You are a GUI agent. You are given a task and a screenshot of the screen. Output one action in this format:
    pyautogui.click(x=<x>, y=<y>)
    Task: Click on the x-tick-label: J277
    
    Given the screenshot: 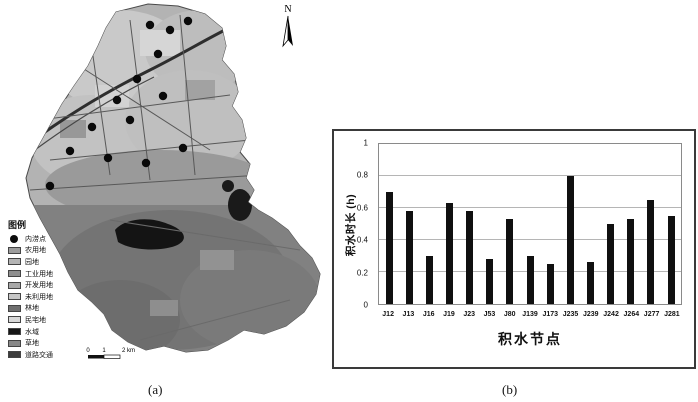 What is the action you would take?
    pyautogui.click(x=651, y=314)
    